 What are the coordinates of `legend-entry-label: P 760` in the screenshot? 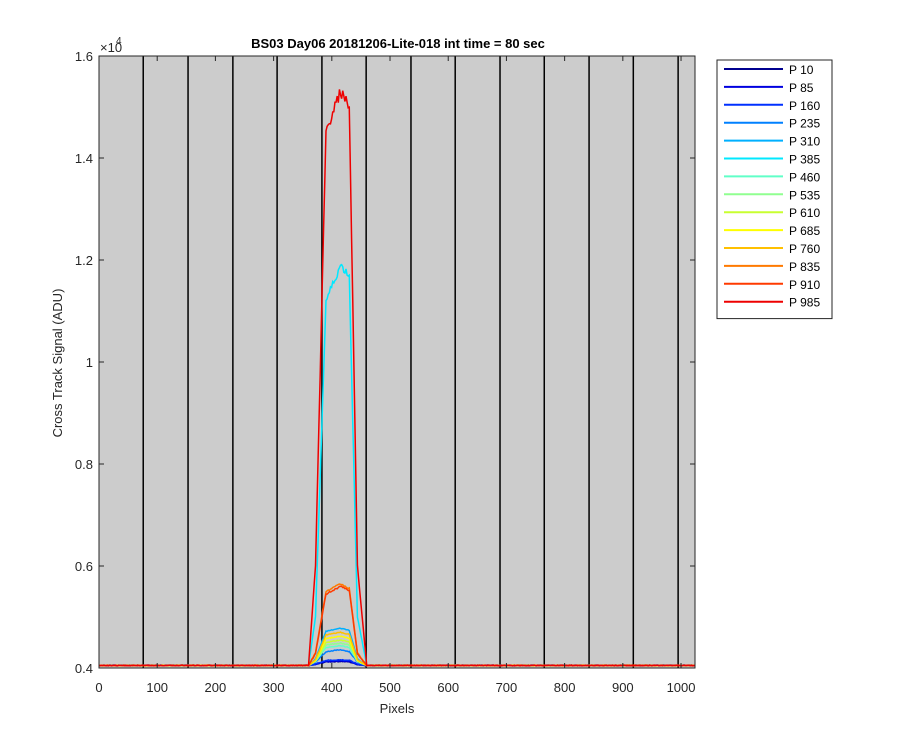 It's located at (804, 249).